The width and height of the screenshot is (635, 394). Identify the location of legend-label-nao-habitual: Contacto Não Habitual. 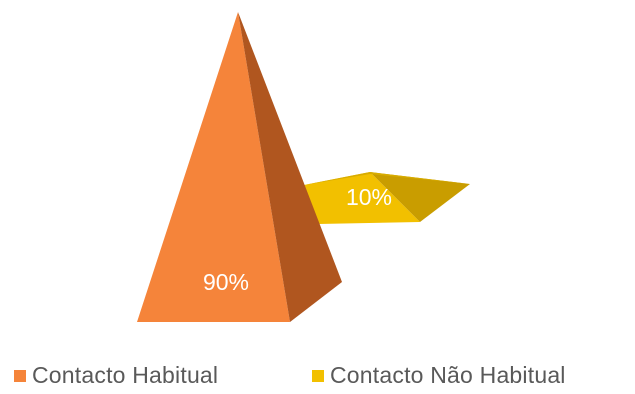
(448, 375).